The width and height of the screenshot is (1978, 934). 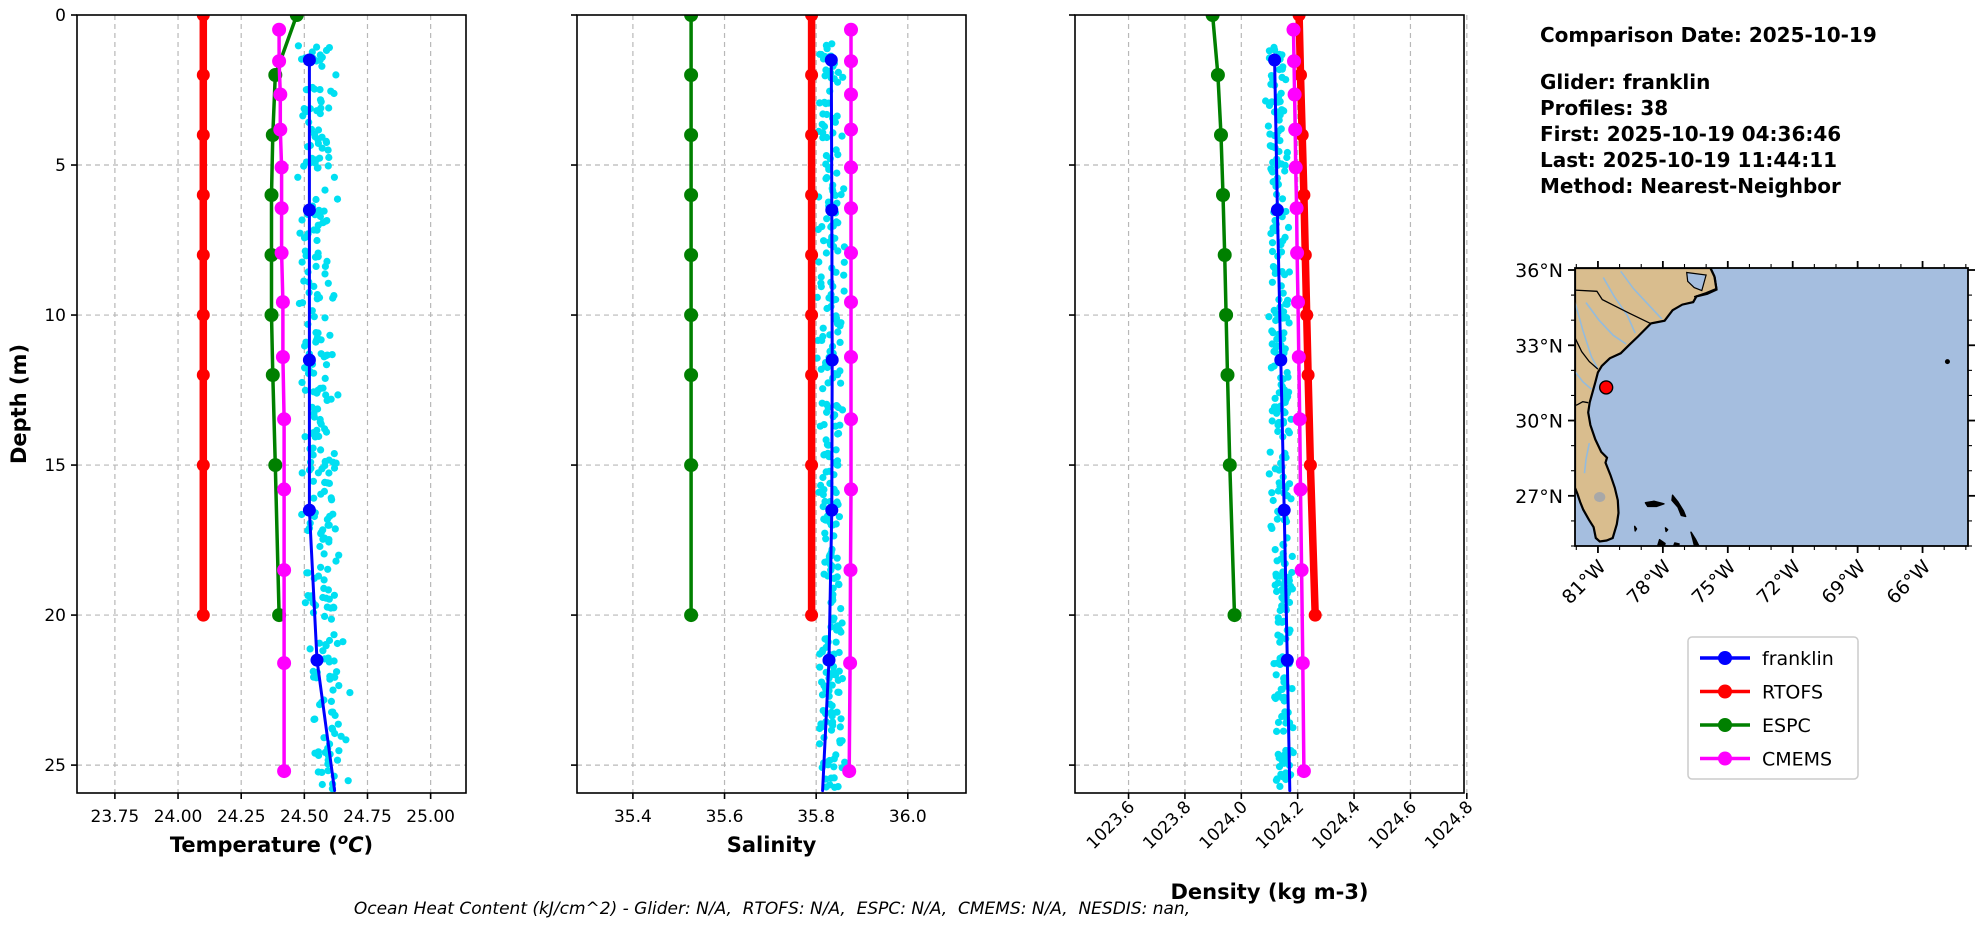 What do you see at coordinates (1282, 425) in the screenshot?
I see `franklin-density-line` at bounding box center [1282, 425].